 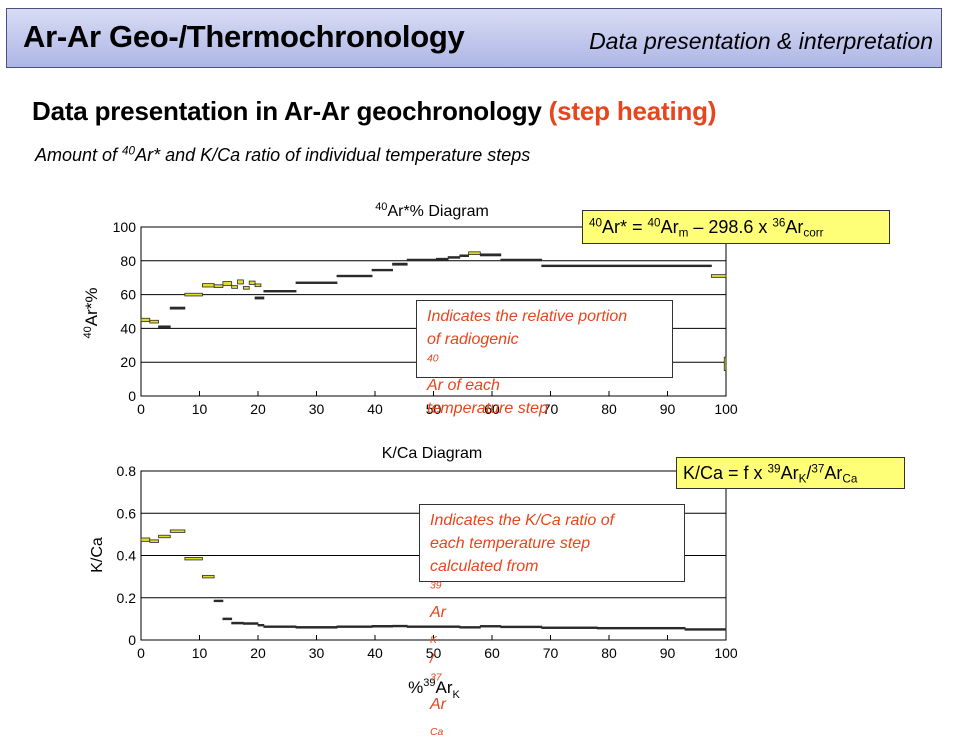 I want to click on kca-note-line2: each temperature step, so click(x=510, y=543).